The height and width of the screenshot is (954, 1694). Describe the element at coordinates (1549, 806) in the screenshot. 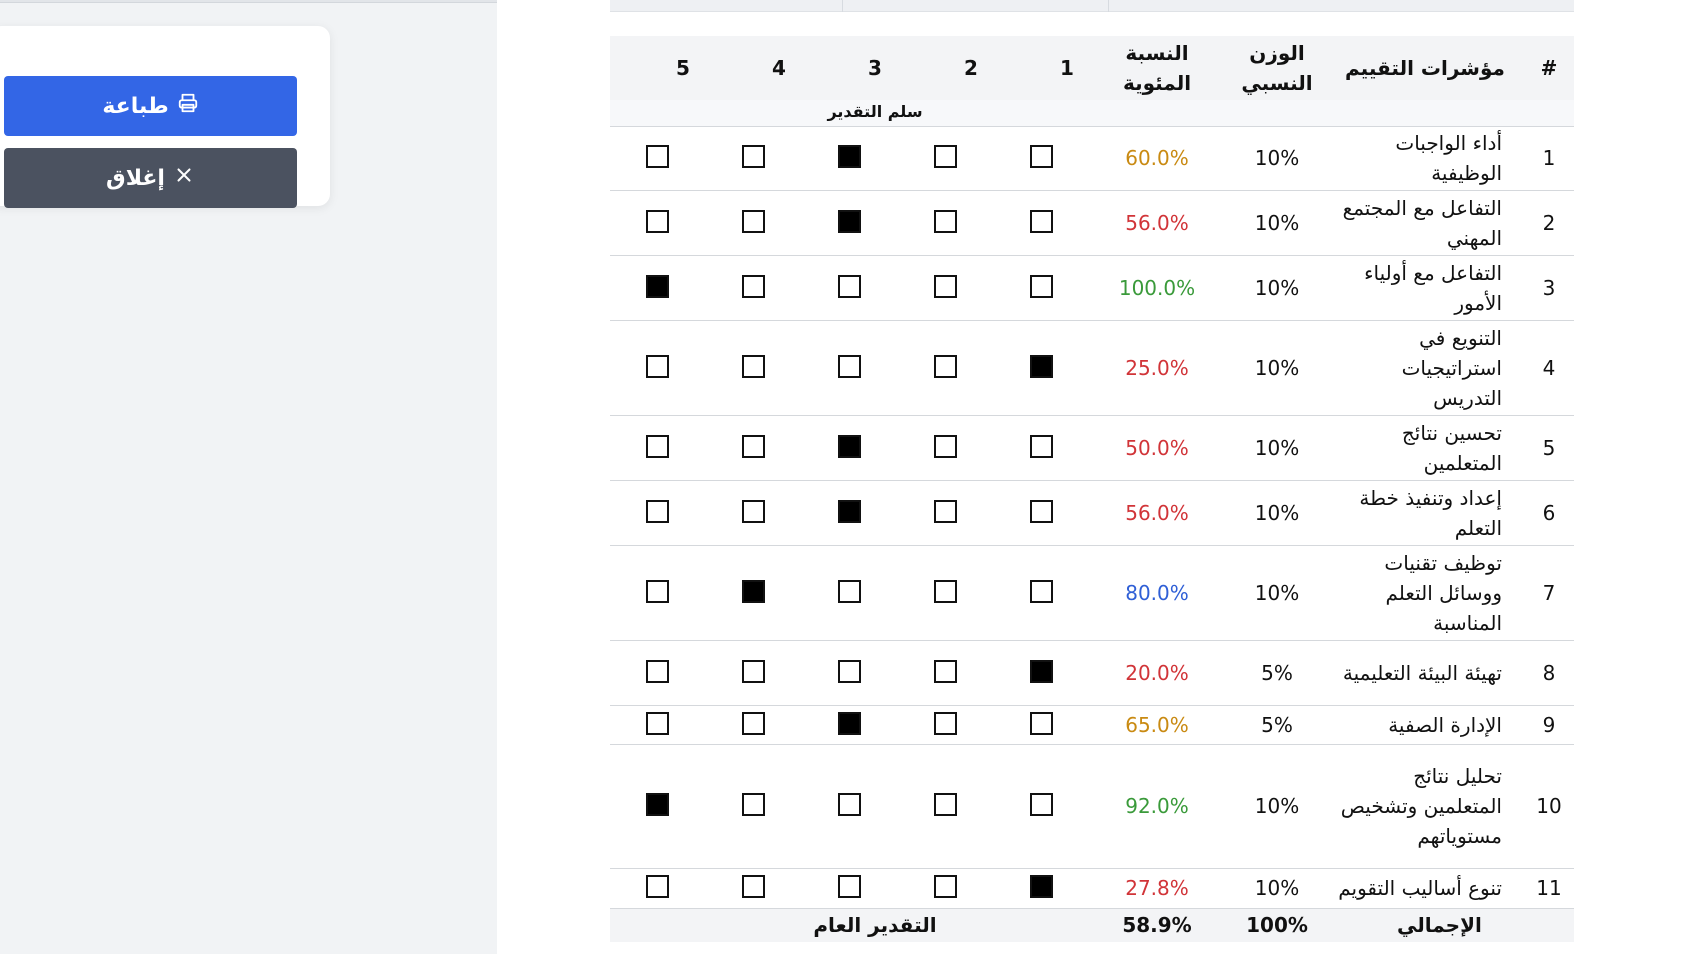

I see `row-number: 10` at that location.